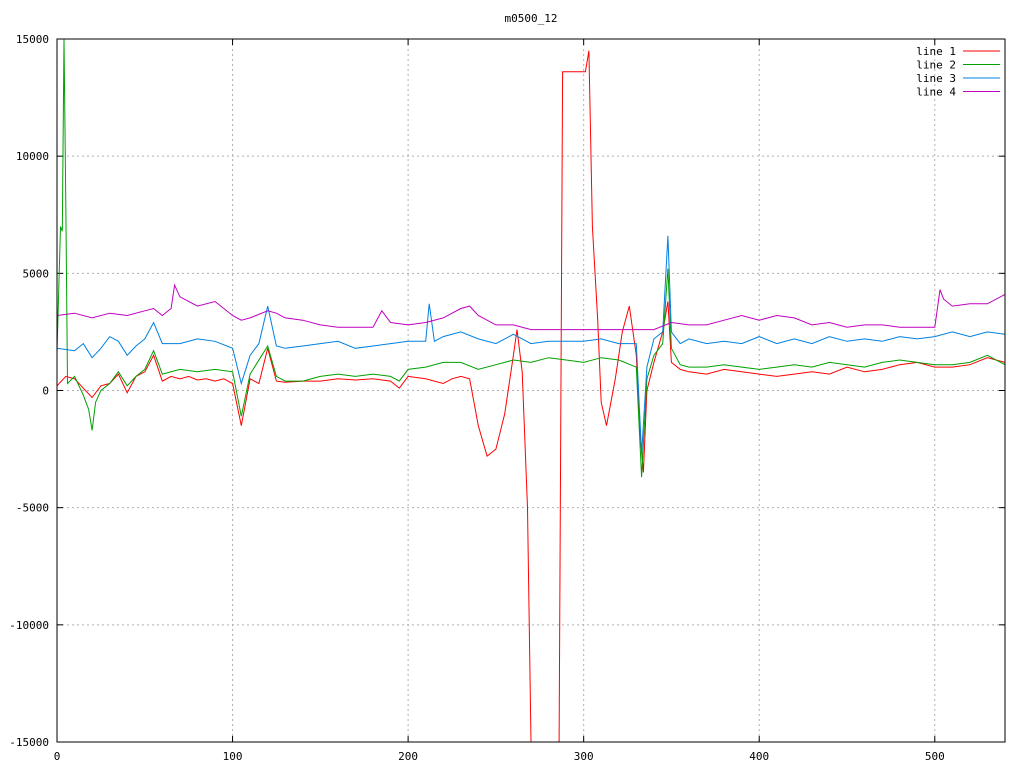  I want to click on y-tick-label: -15000, so click(29, 742).